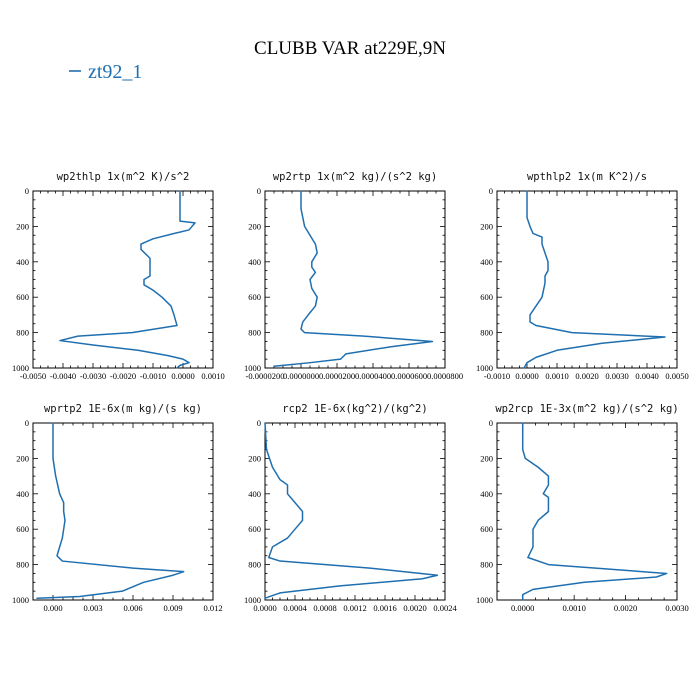 Image resolution: width=700 pixels, height=700 pixels. What do you see at coordinates (295, 608) in the screenshot?
I see `x-tick-label: 0.0004` at bounding box center [295, 608].